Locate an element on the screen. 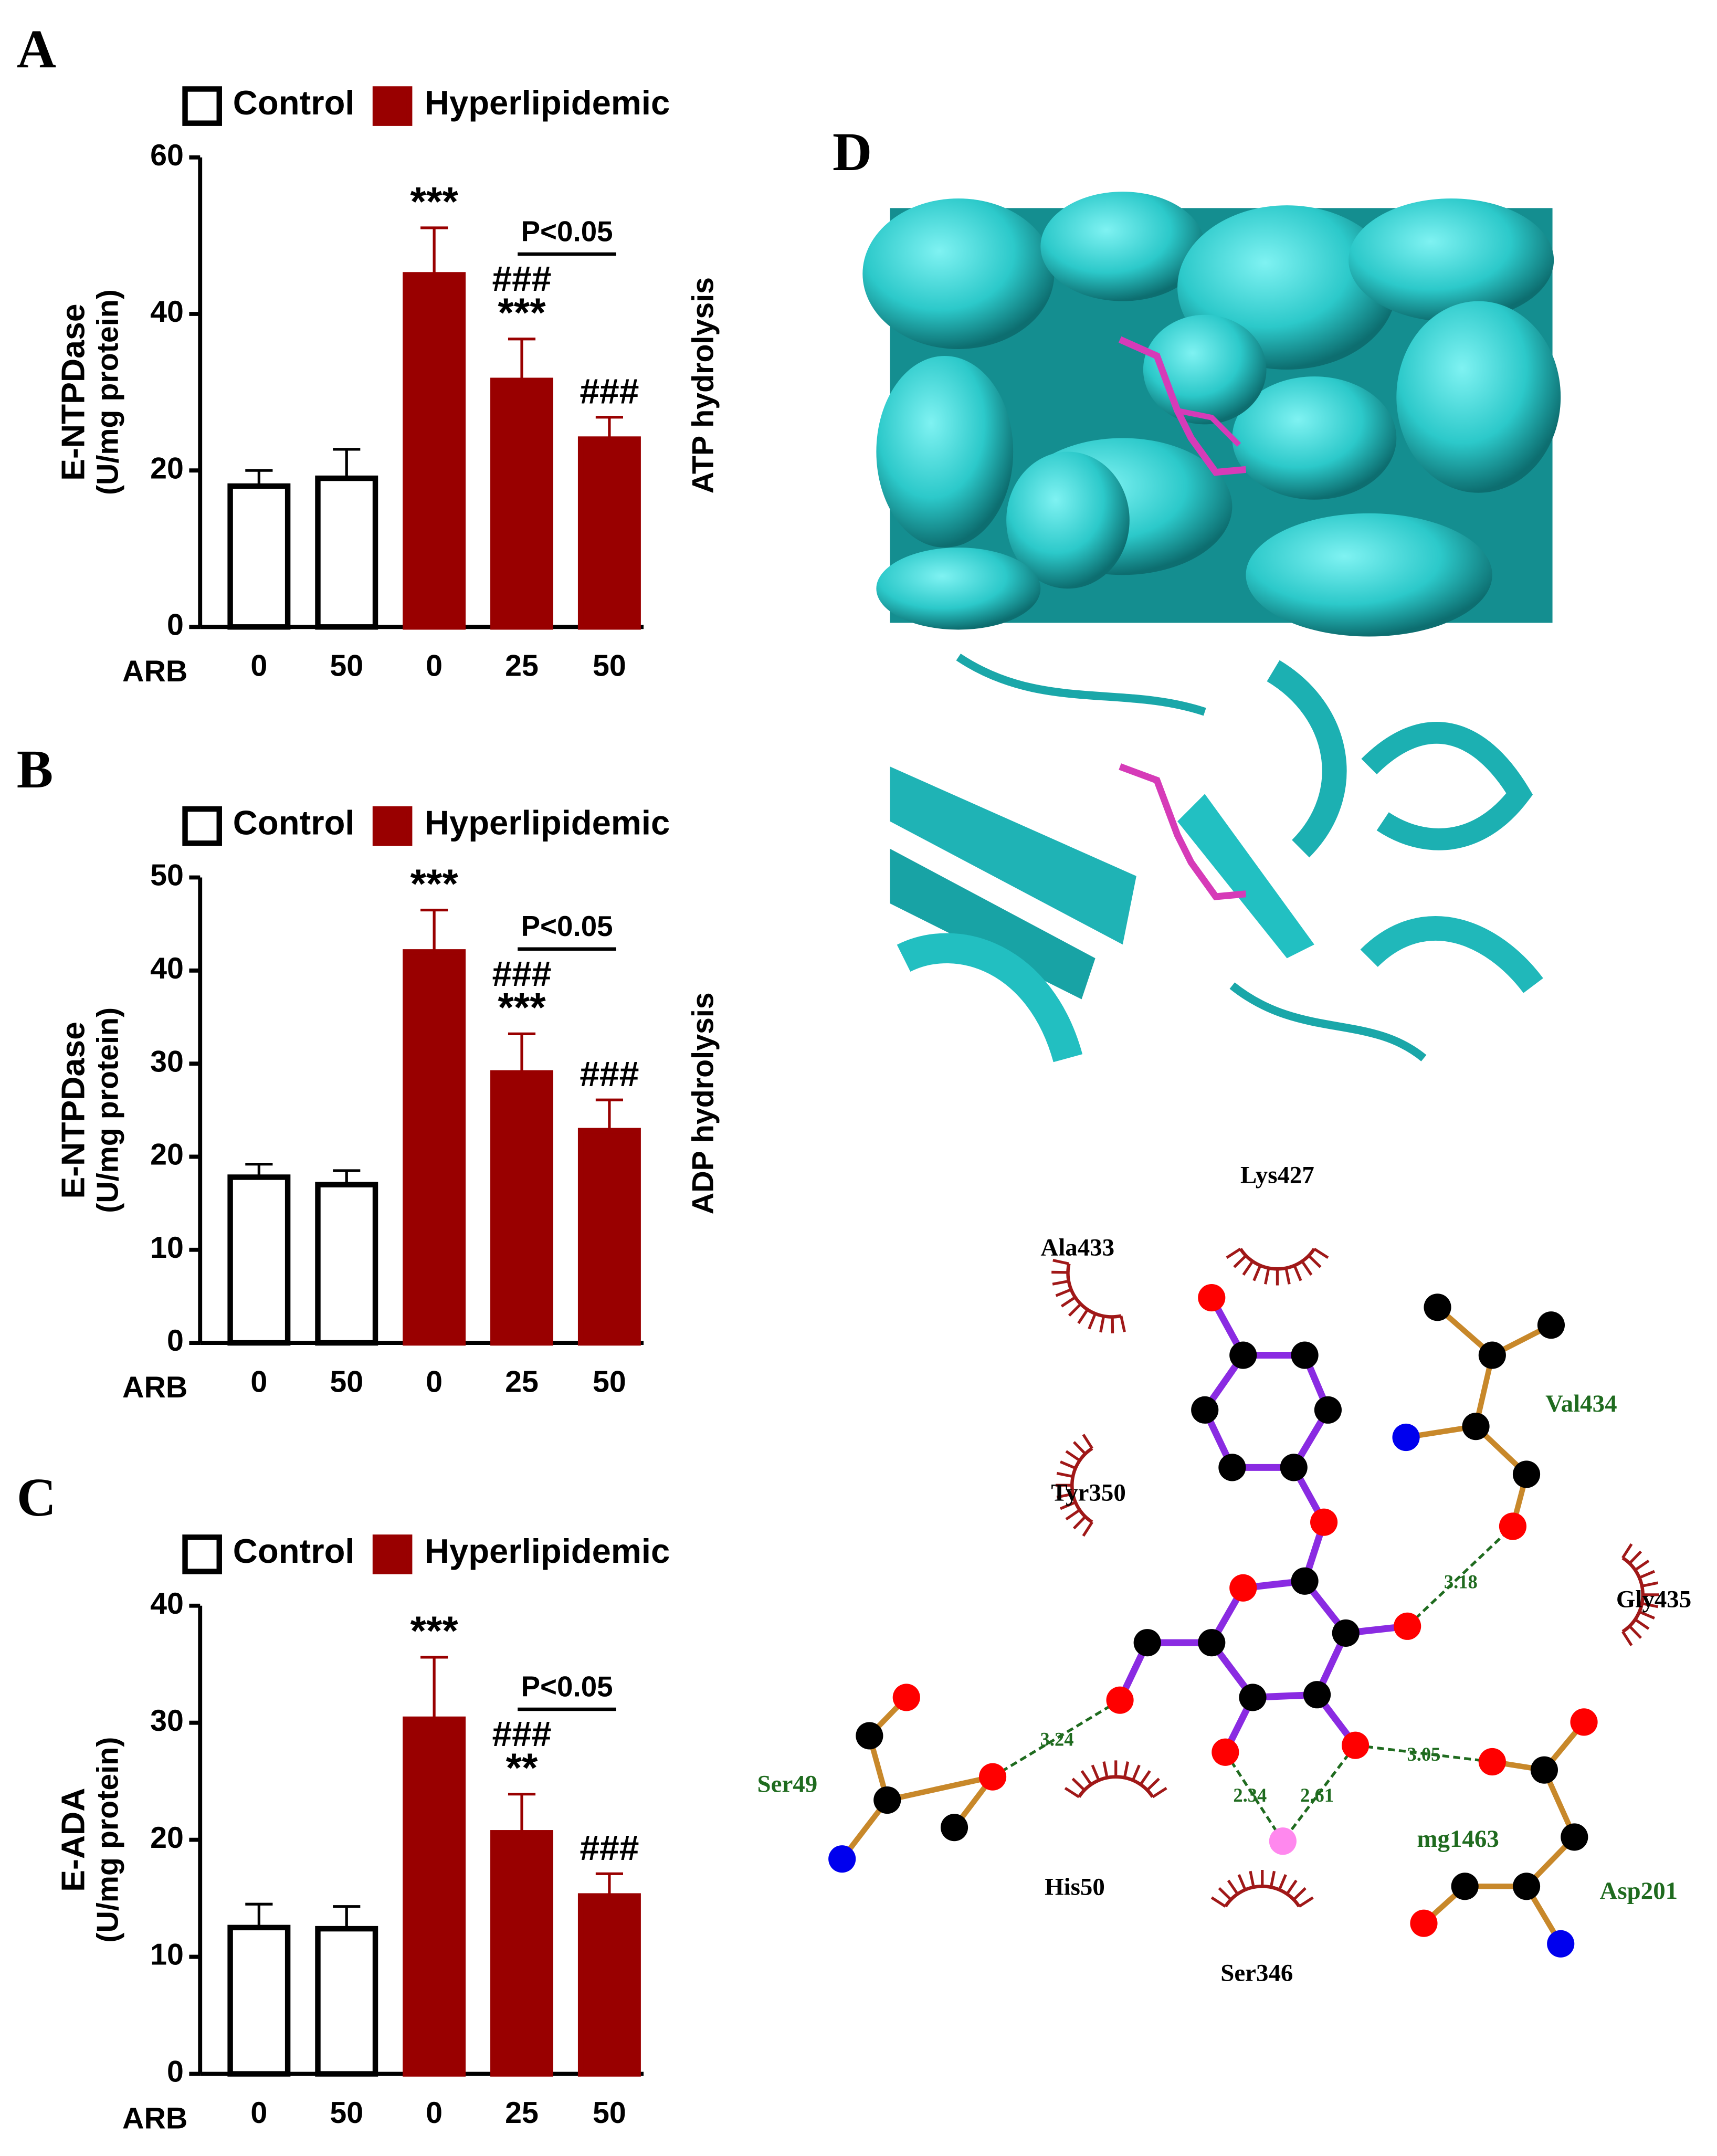 The image size is (1717, 2156). x-tick-label: 25 is located at coordinates (522, 1381).